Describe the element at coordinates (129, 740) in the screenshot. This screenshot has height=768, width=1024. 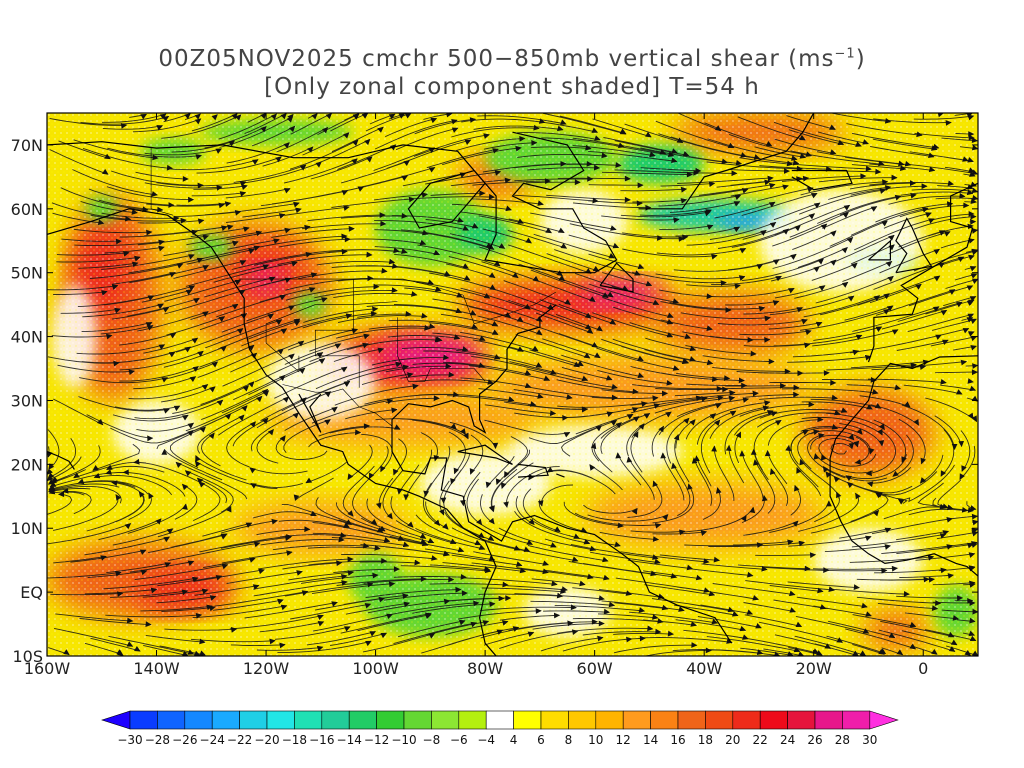
I see `colorbar-label: −30` at that location.